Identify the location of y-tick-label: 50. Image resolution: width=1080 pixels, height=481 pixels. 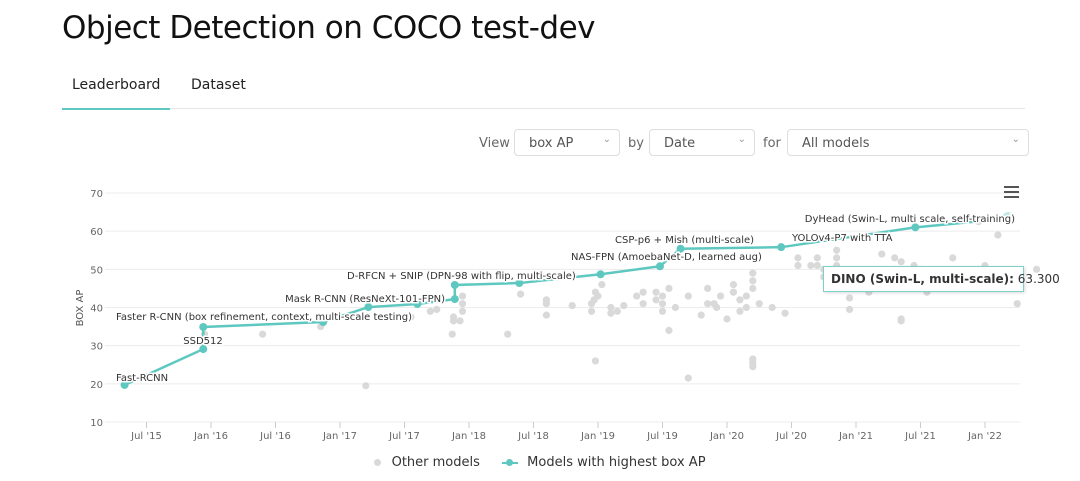
(96, 270).